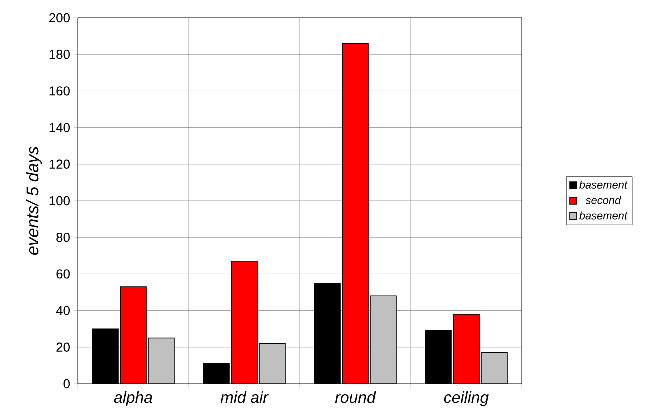 The width and height of the screenshot is (663, 418). What do you see at coordinates (60, 18) in the screenshot?
I see `y-tick-label: 200` at bounding box center [60, 18].